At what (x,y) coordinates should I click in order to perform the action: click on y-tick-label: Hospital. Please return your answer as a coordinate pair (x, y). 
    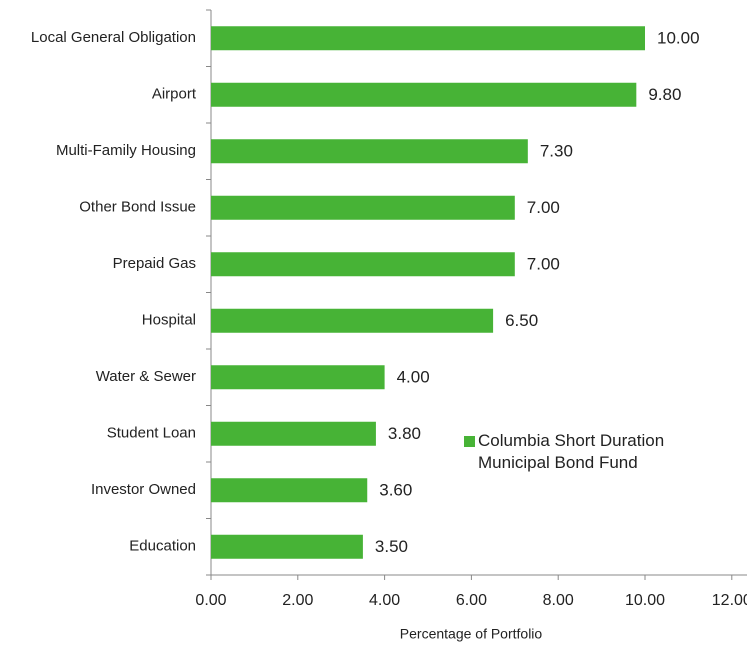
    Looking at the image, I should click on (169, 320).